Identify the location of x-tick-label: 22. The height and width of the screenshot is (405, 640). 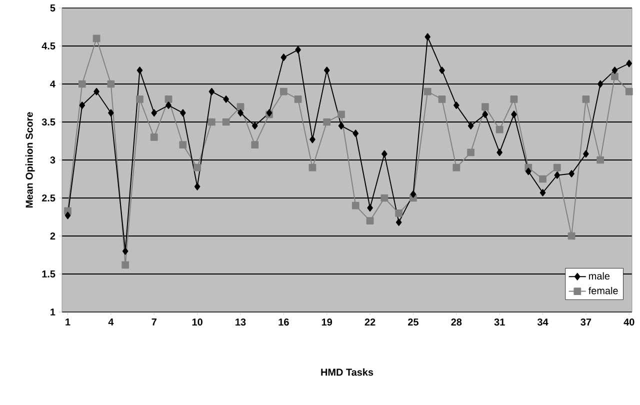
(370, 322).